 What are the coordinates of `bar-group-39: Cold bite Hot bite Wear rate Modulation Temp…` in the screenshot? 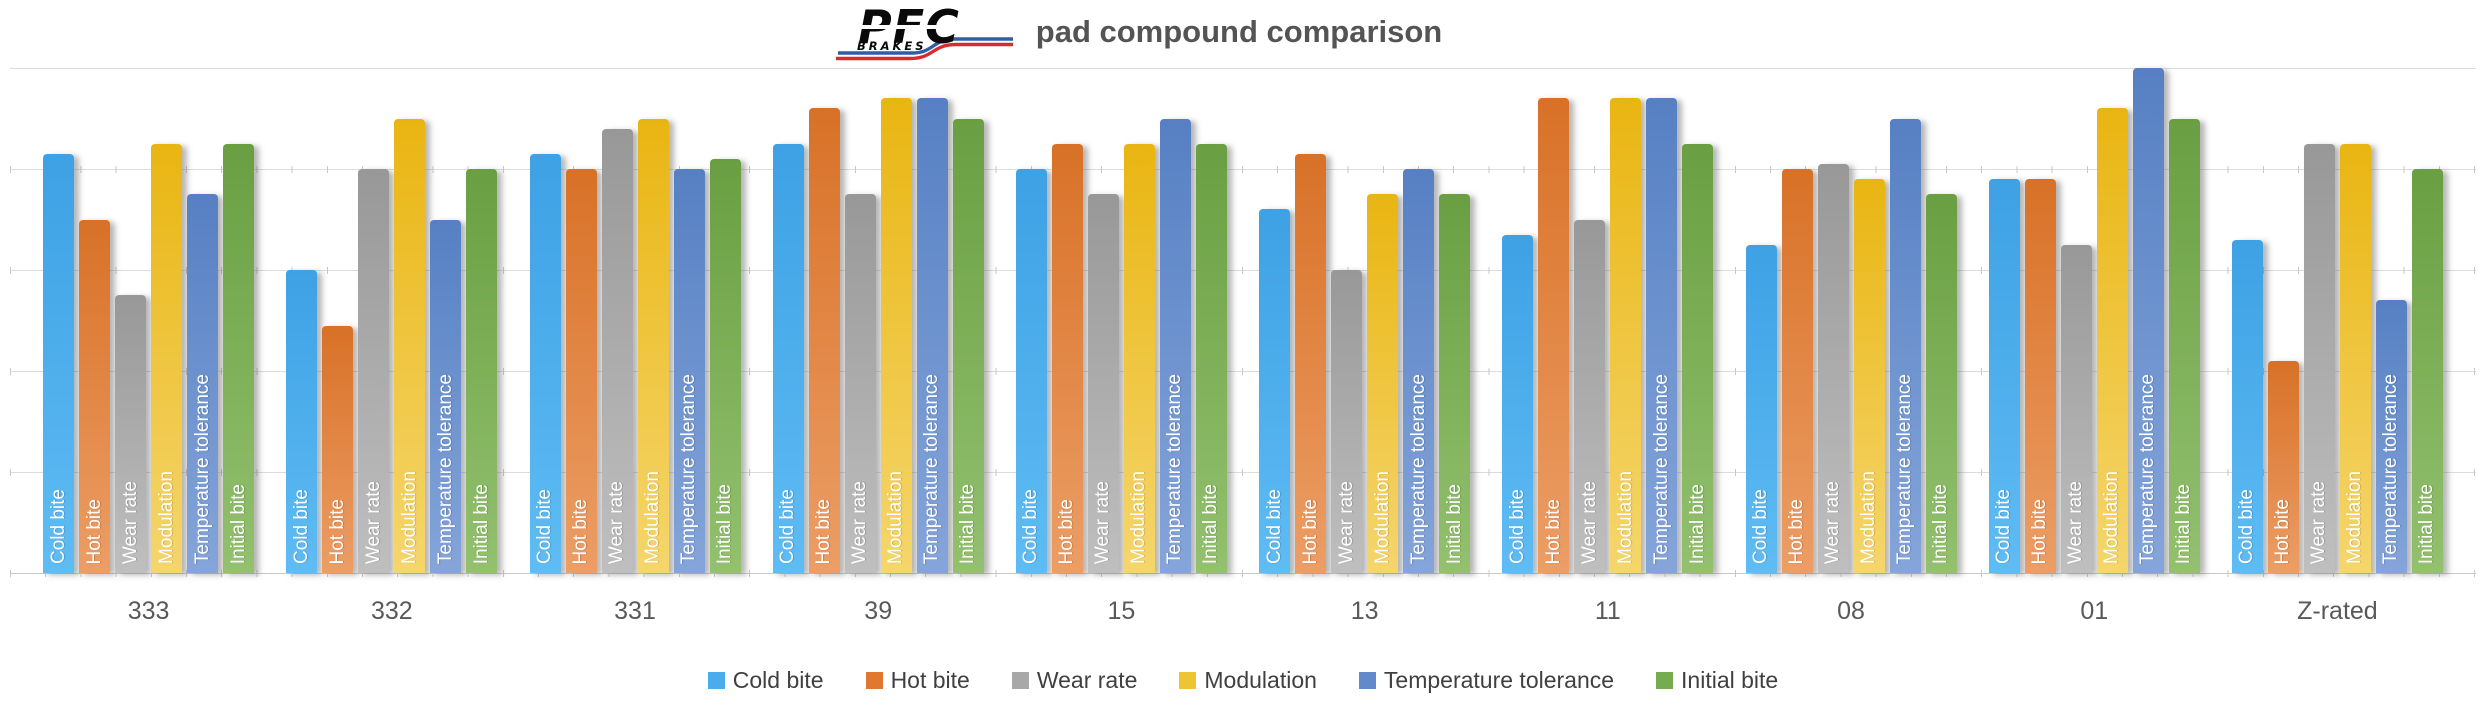 It's located at (878, 335).